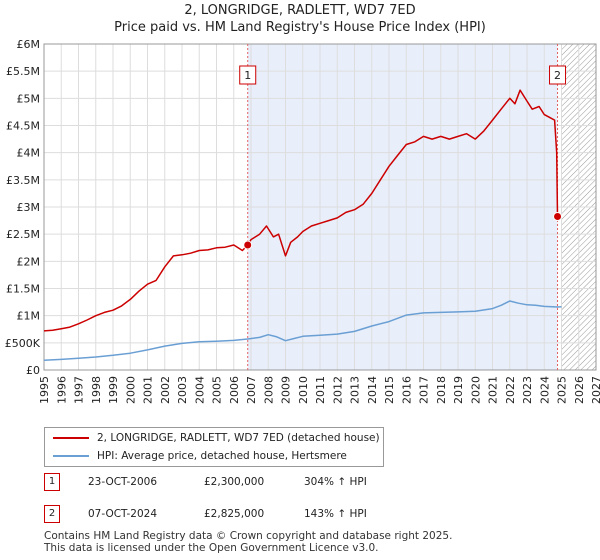 The width and height of the screenshot is (600, 560). Describe the element at coordinates (71, 456) in the screenshot. I see `legend-swatch-hpi` at that location.